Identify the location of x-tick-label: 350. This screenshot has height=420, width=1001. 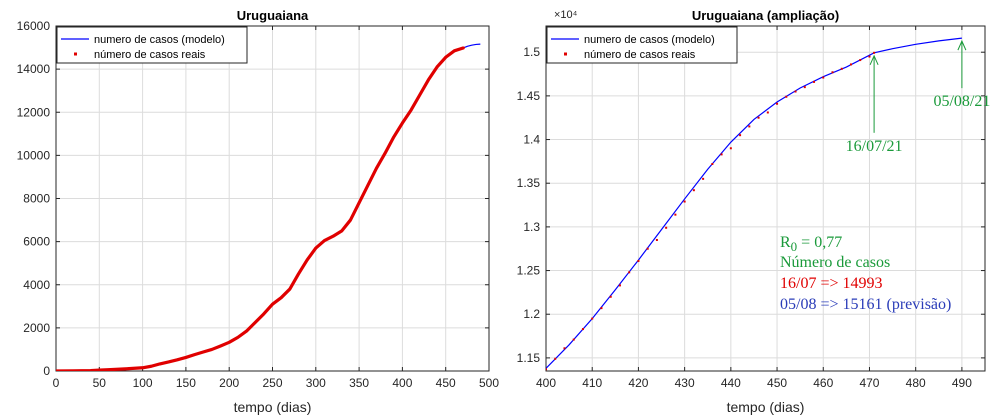
(359, 383).